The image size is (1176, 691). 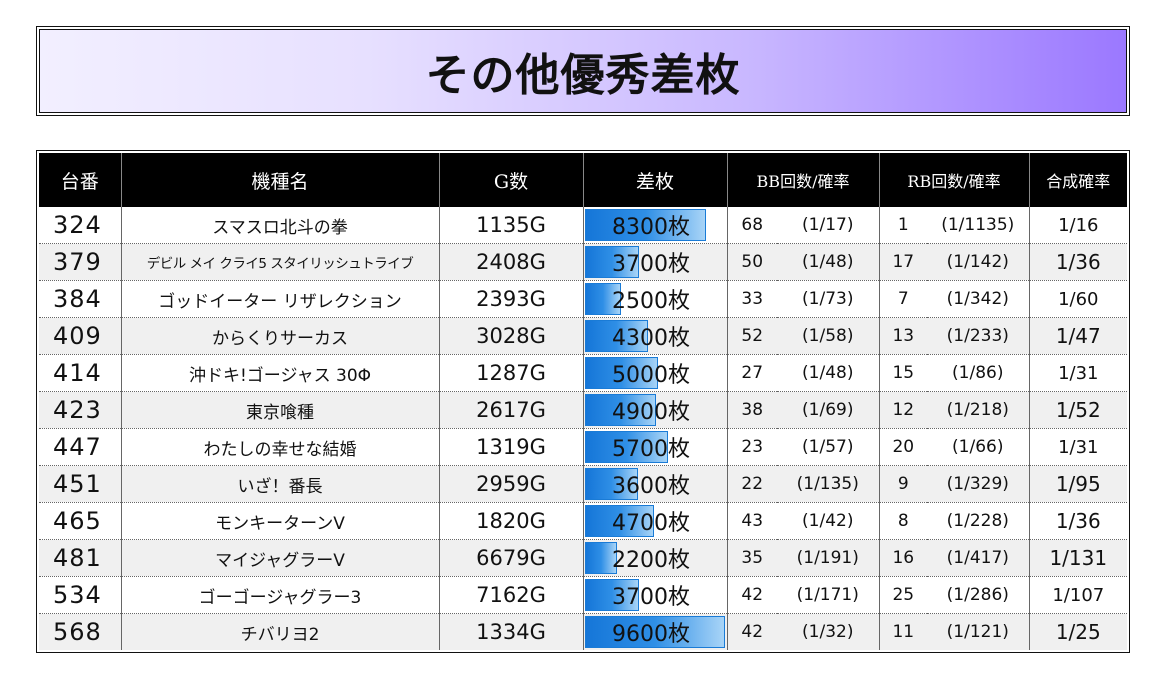 What do you see at coordinates (80, 410) in the screenshot?
I see `machine-number: 423` at bounding box center [80, 410].